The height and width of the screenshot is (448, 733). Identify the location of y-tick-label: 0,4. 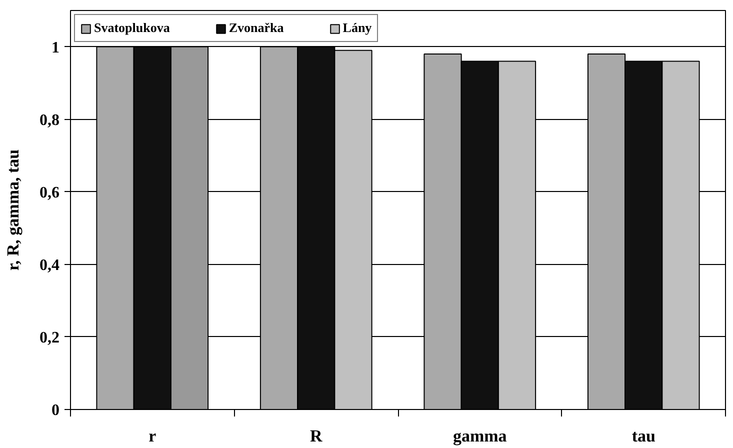
(50, 265).